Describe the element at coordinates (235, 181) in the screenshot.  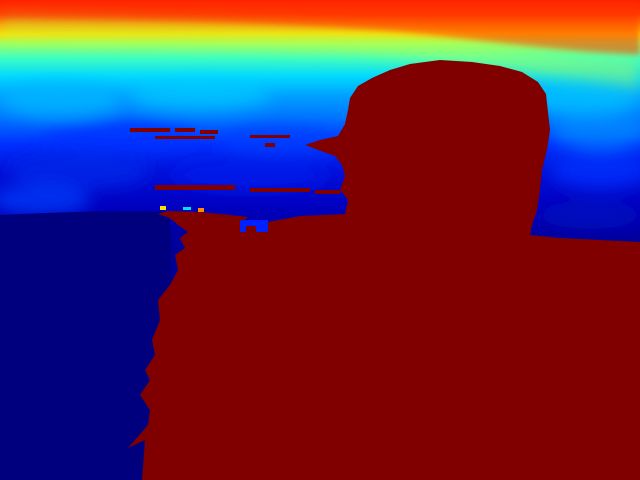
I see `depth-speckles` at that location.